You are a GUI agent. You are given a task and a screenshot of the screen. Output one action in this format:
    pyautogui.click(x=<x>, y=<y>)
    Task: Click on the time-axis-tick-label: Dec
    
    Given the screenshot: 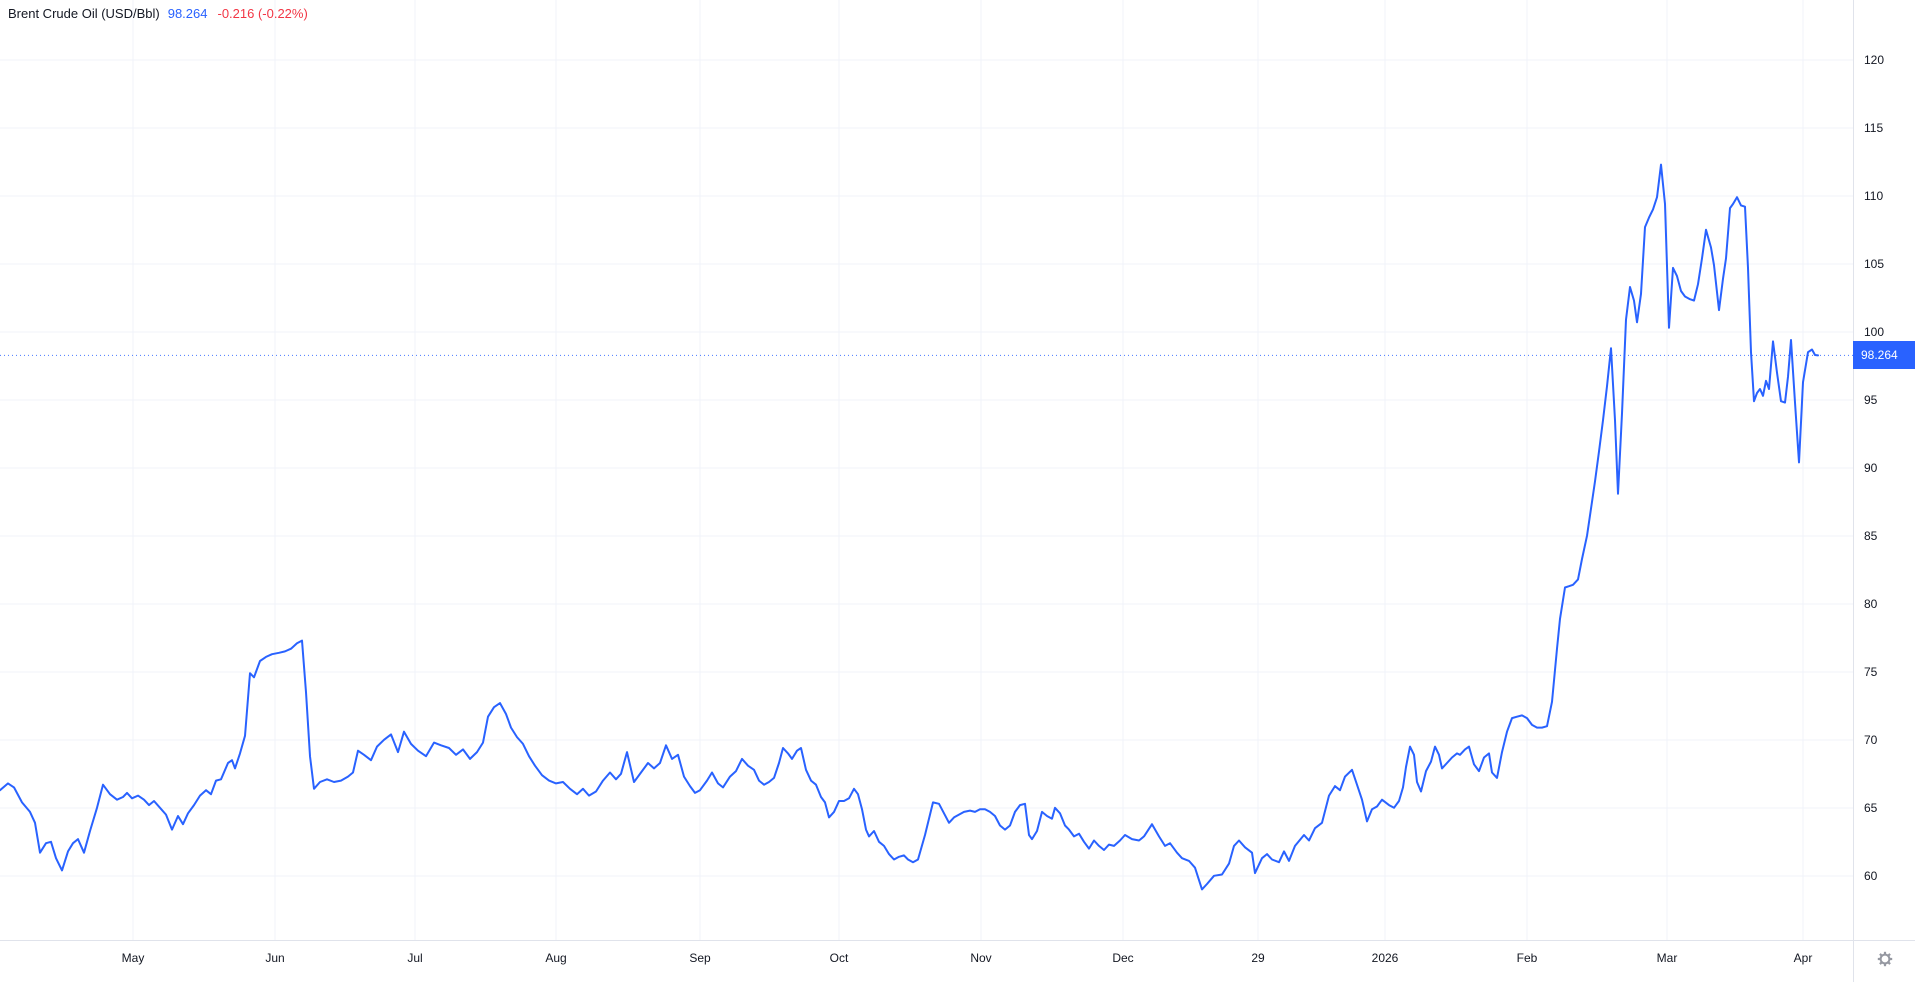 What is the action you would take?
    pyautogui.click(x=1123, y=958)
    